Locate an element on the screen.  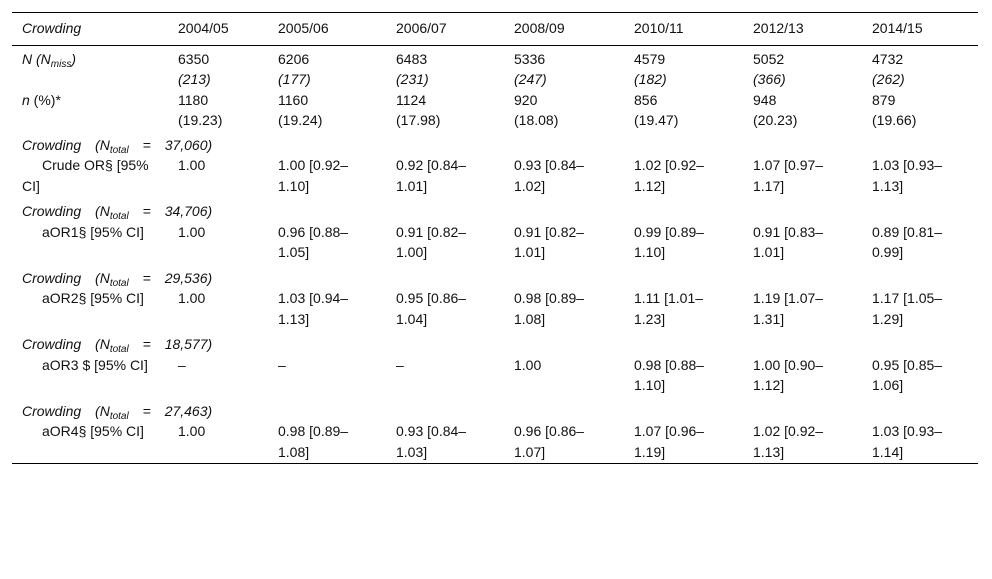
title-part: 37,060) is located at coordinates (188, 144).